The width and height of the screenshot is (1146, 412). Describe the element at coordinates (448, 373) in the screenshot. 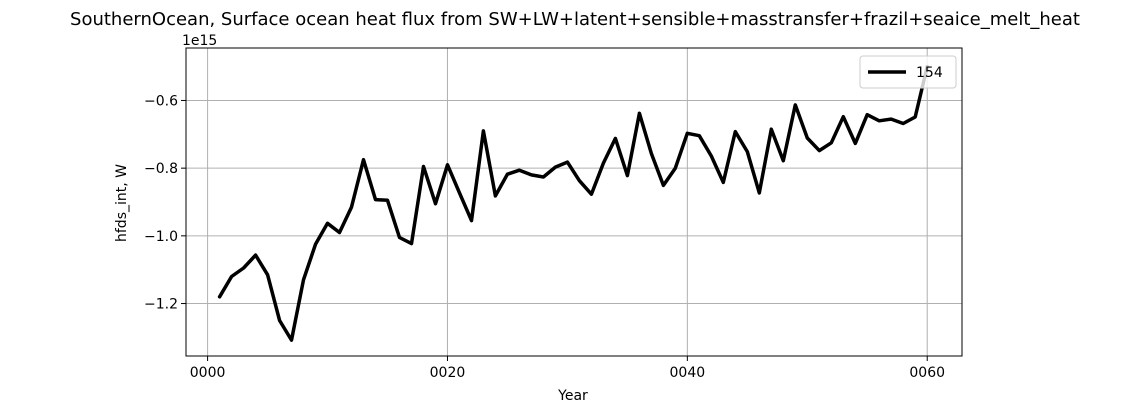

I see `x-tick-label: 0020` at that location.